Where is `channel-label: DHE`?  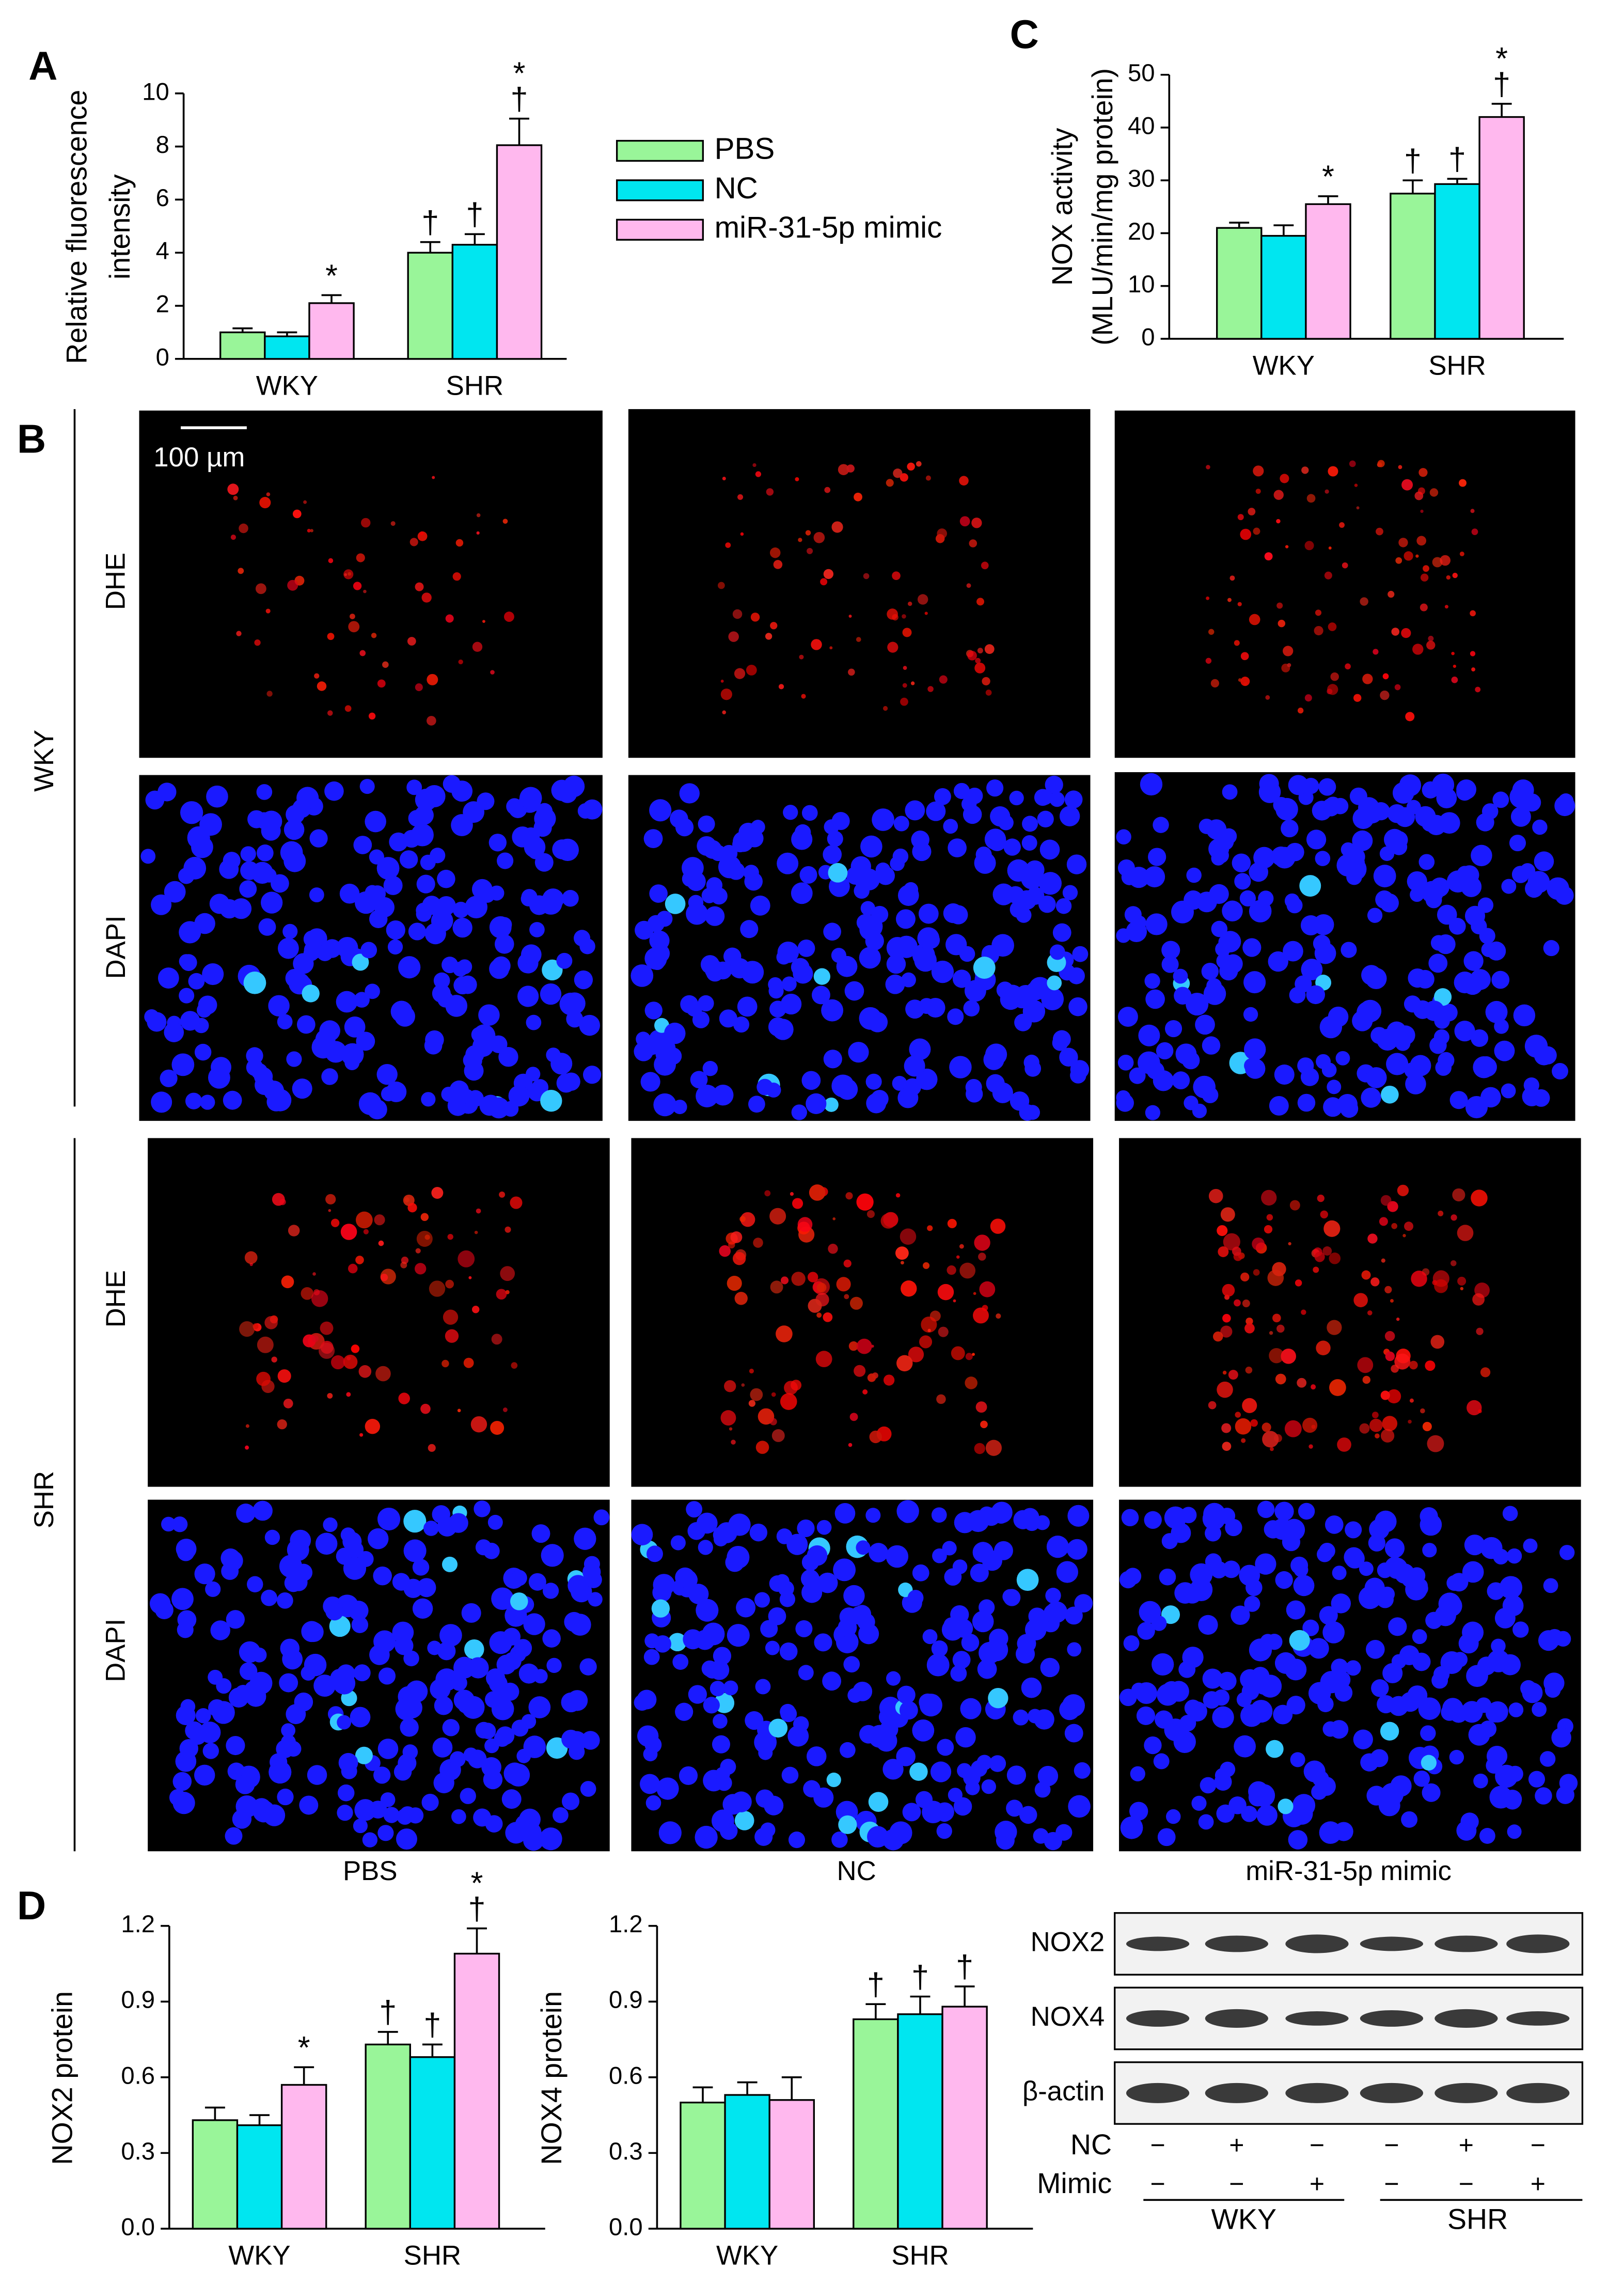 channel-label: DHE is located at coordinates (116, 1298).